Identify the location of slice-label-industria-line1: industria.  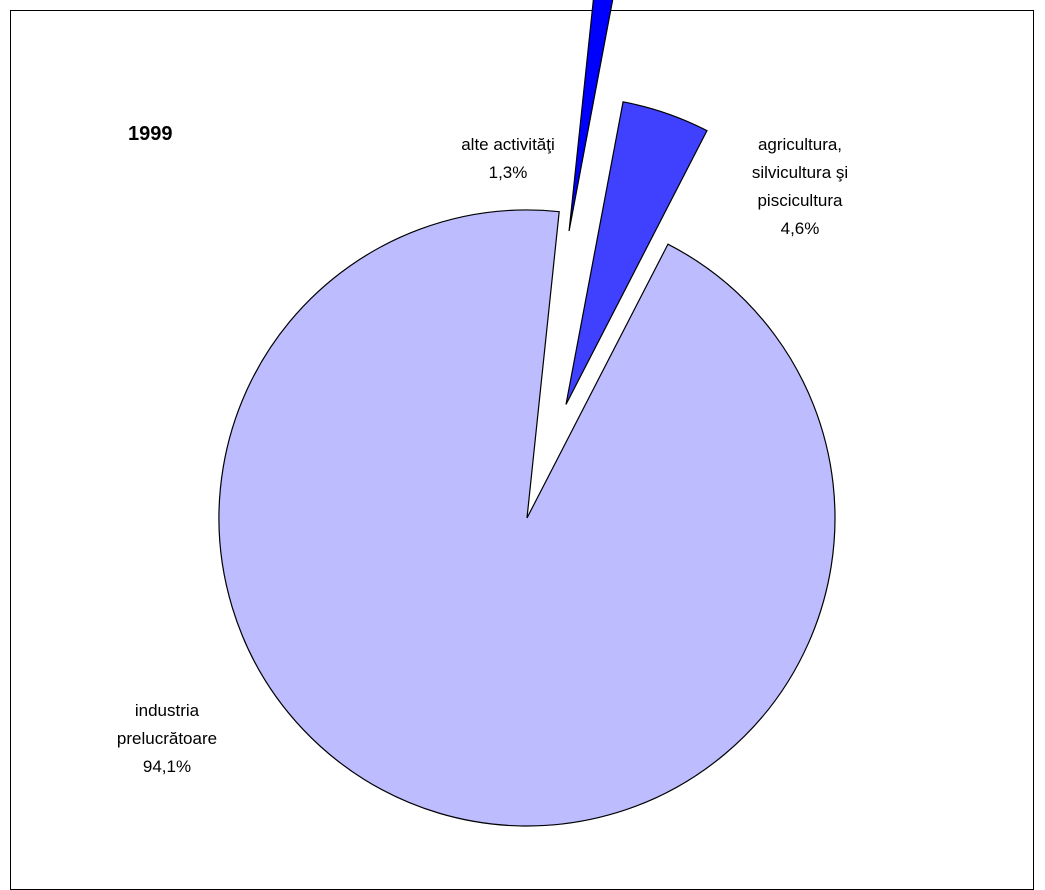
(167, 710).